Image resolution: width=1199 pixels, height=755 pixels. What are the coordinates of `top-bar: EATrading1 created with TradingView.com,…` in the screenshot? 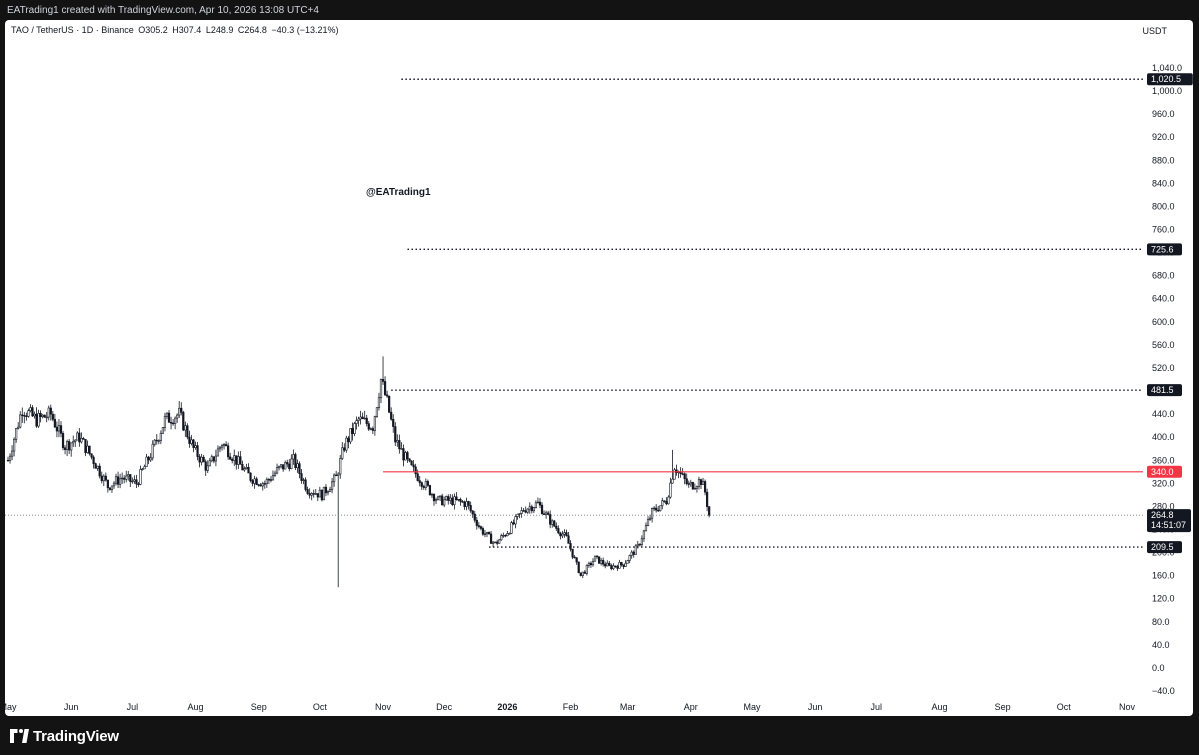 It's located at (599, 10).